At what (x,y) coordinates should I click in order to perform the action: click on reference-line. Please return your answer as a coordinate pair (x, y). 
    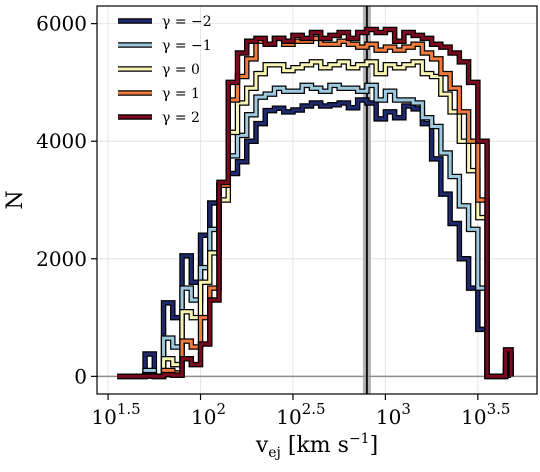
    Looking at the image, I should click on (366, 200).